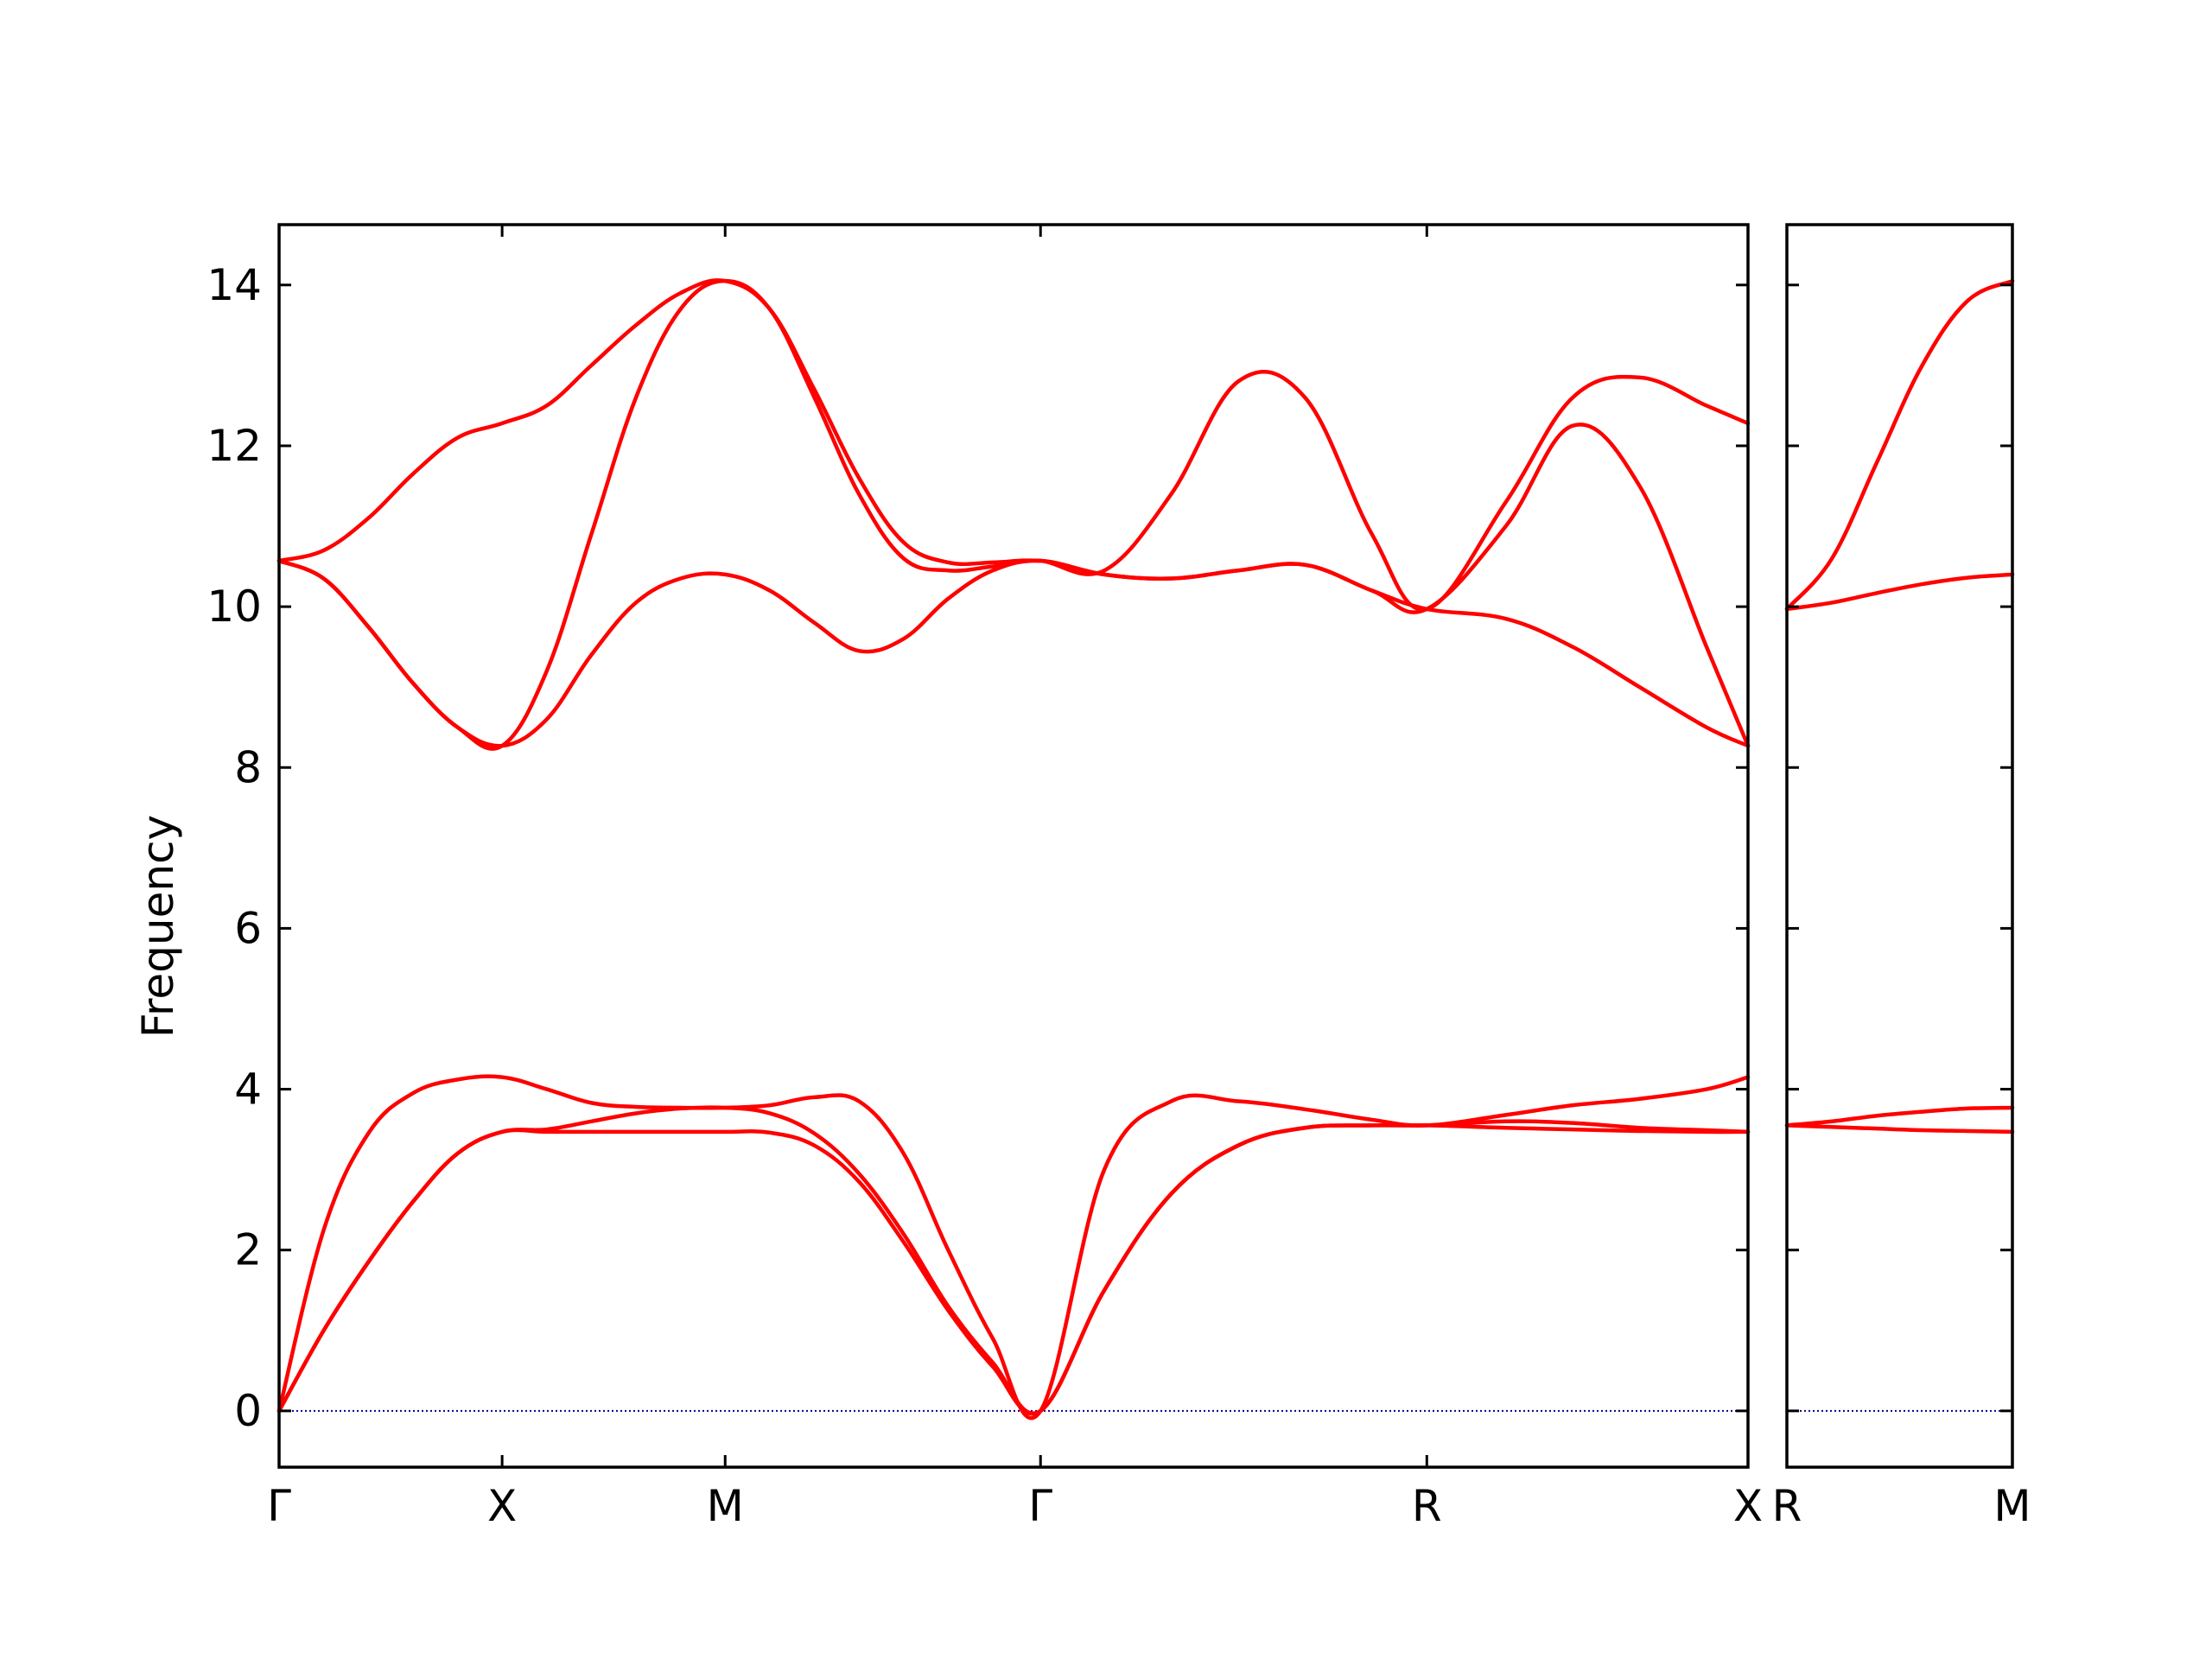 Image resolution: width=2212 pixels, height=1659 pixels. I want to click on y-tick-label: 0, so click(248, 1411).